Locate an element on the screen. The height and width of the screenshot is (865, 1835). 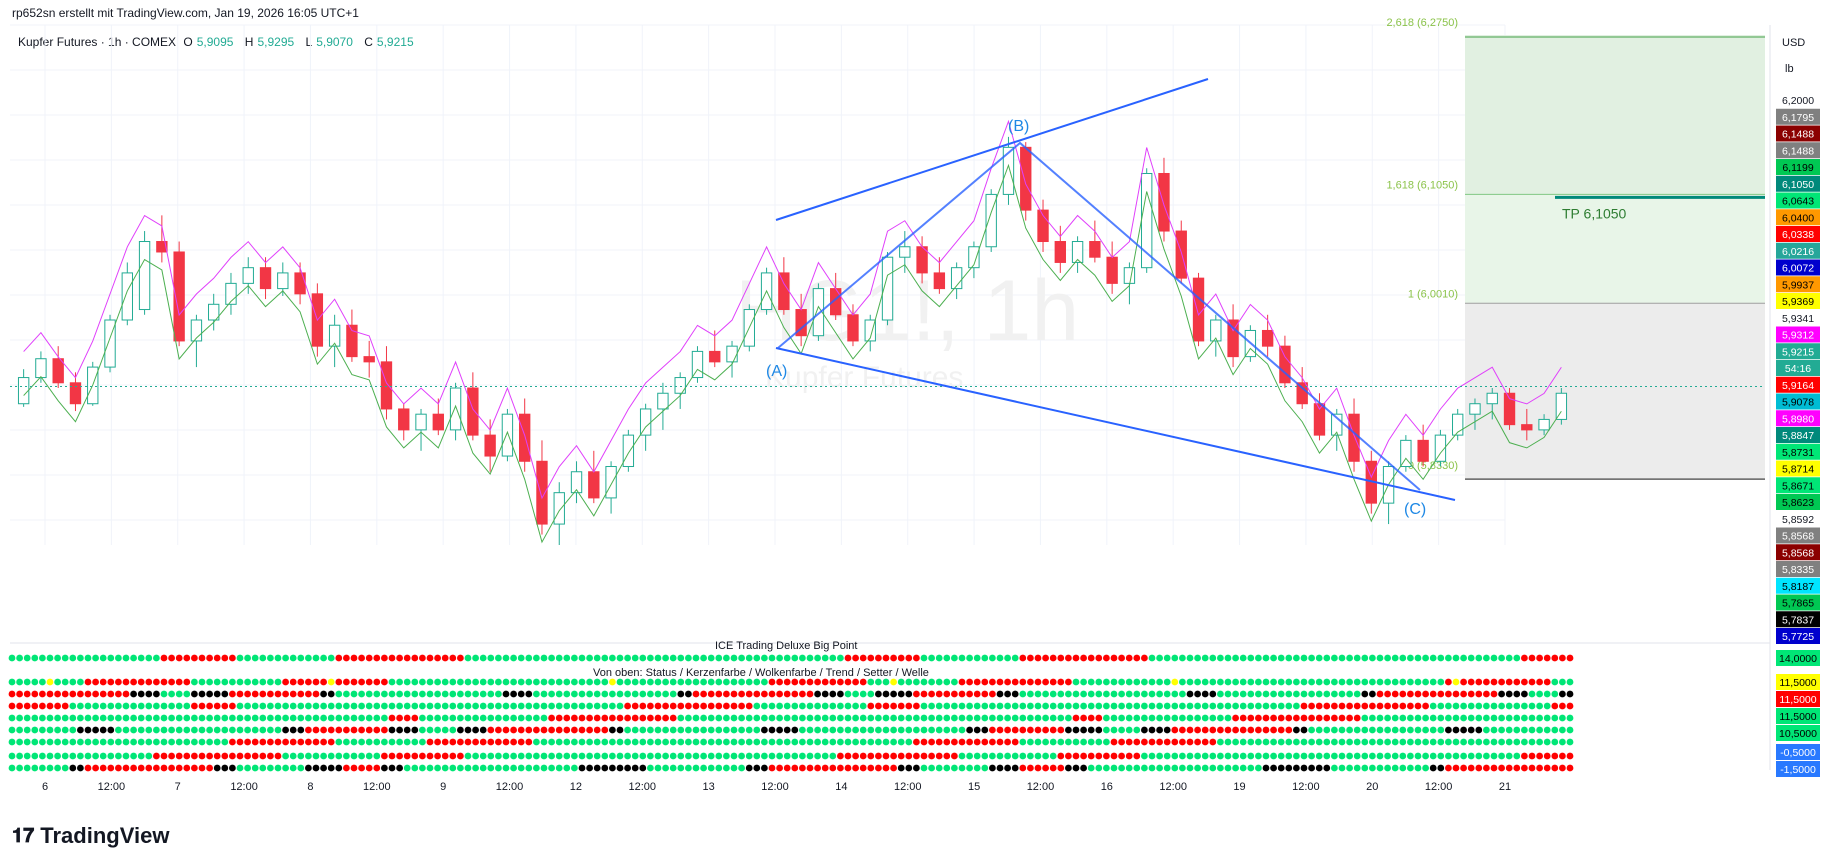
currency-selector: USD is located at coordinates (1794, 43).